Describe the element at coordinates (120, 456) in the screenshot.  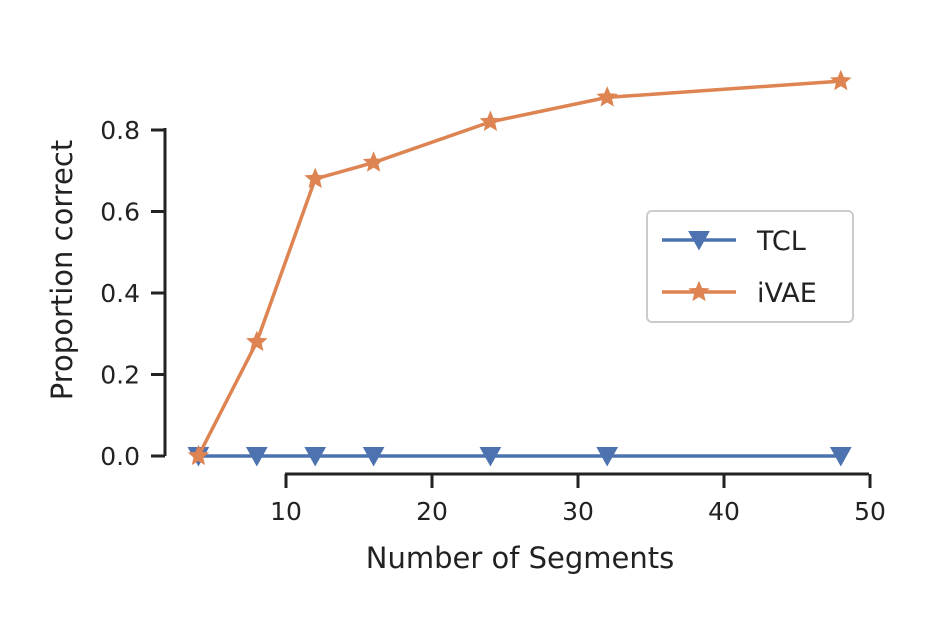
I see `y-tick-label: 0.0` at that location.